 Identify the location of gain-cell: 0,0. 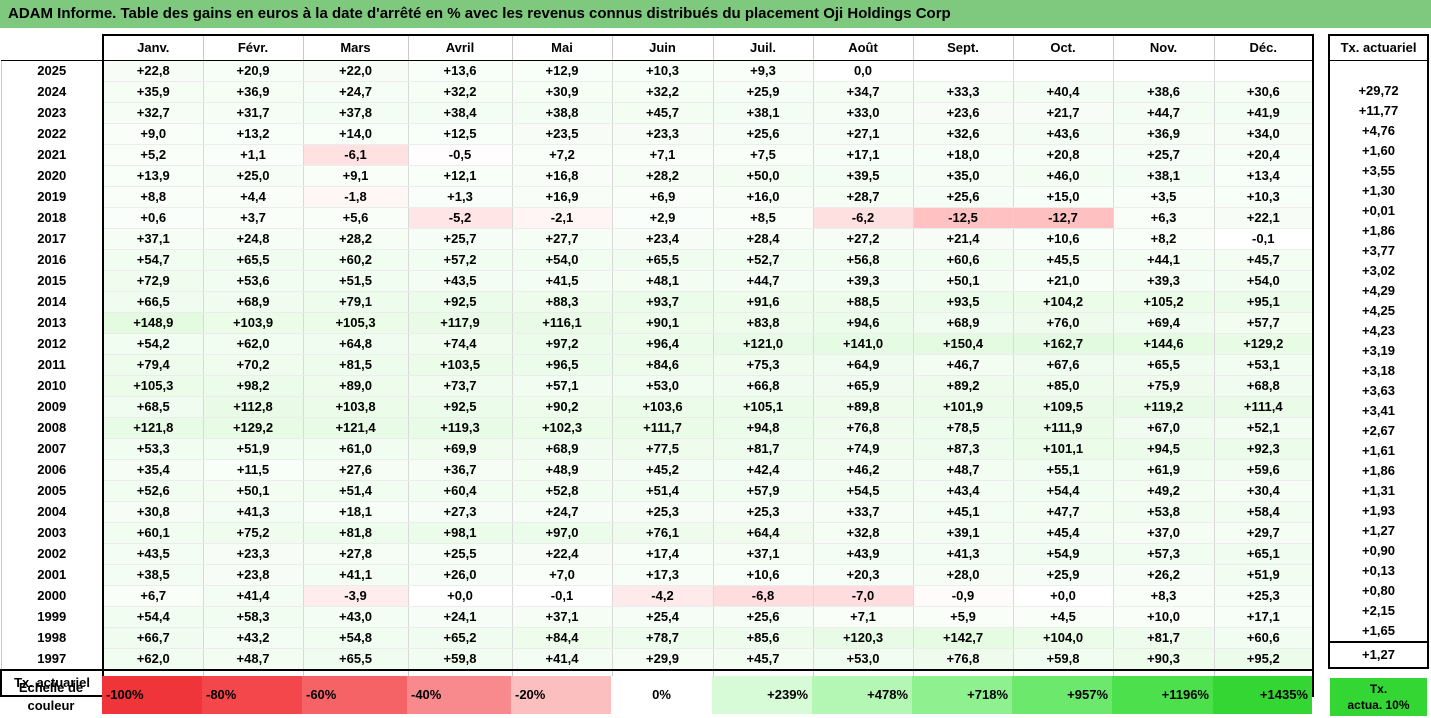
(863, 71).